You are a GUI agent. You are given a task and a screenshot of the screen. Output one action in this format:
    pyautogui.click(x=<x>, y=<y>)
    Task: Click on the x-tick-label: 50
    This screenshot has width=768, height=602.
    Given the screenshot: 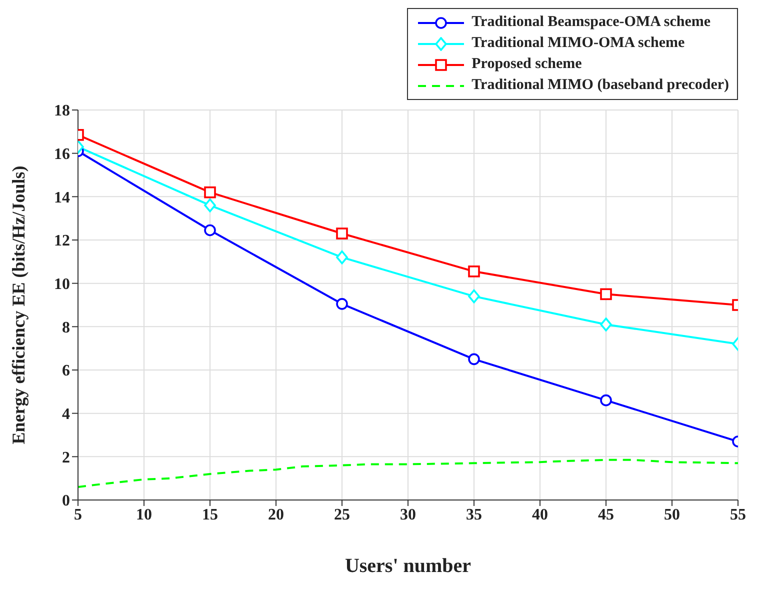 What is the action you would take?
    pyautogui.click(x=672, y=515)
    